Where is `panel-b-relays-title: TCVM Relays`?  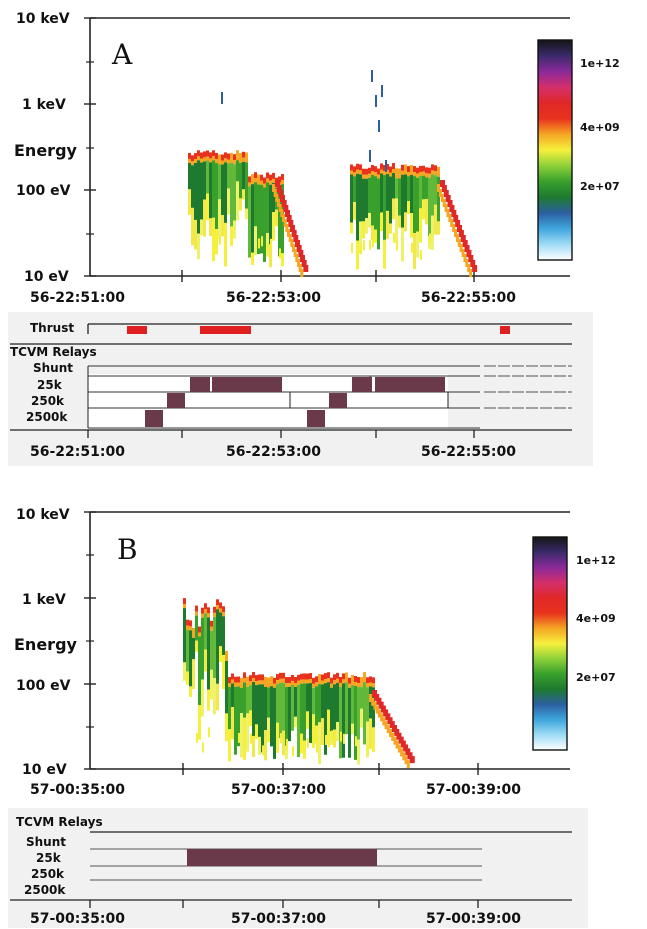 panel-b-relays-title: TCVM Relays is located at coordinates (59, 822).